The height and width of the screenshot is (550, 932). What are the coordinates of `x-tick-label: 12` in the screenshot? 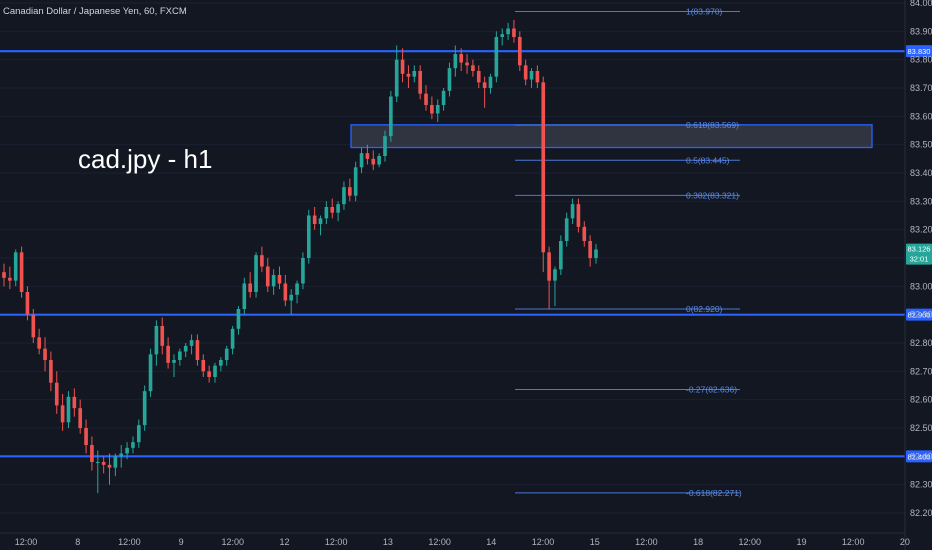 It's located at (284, 542).